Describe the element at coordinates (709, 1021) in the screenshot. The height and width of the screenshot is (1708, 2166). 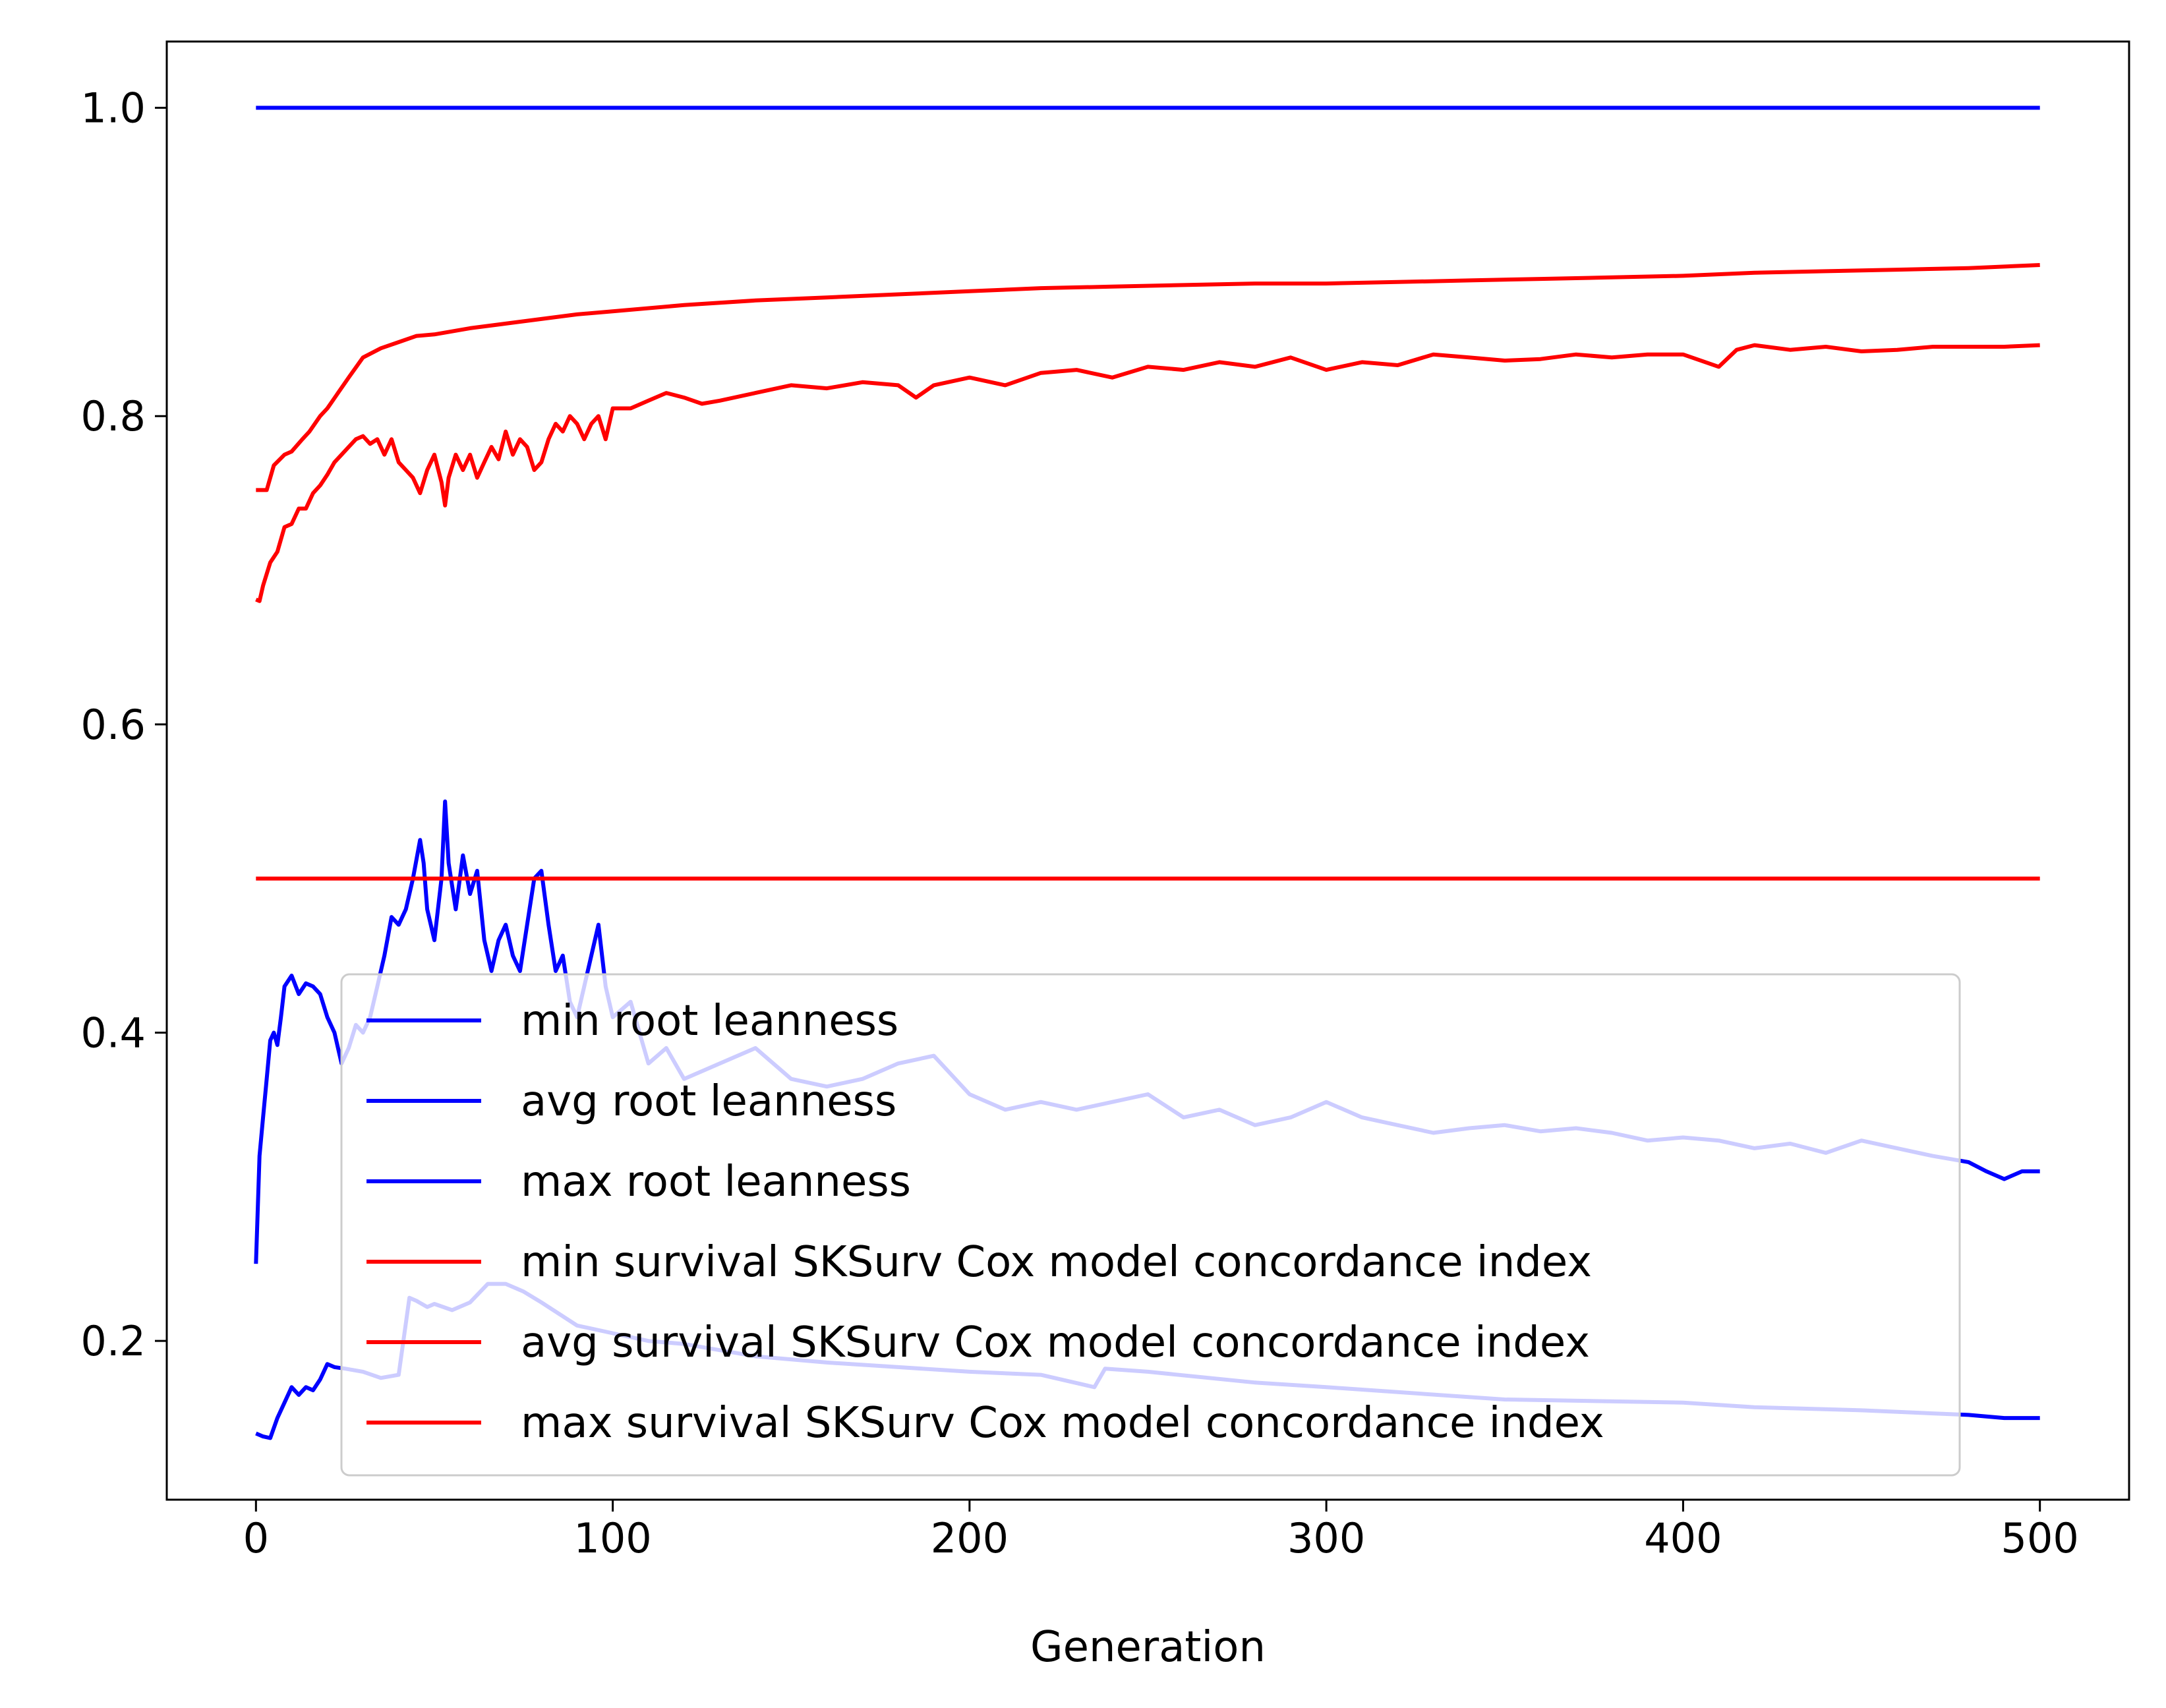
I see `legend-label: min root leanness` at that location.